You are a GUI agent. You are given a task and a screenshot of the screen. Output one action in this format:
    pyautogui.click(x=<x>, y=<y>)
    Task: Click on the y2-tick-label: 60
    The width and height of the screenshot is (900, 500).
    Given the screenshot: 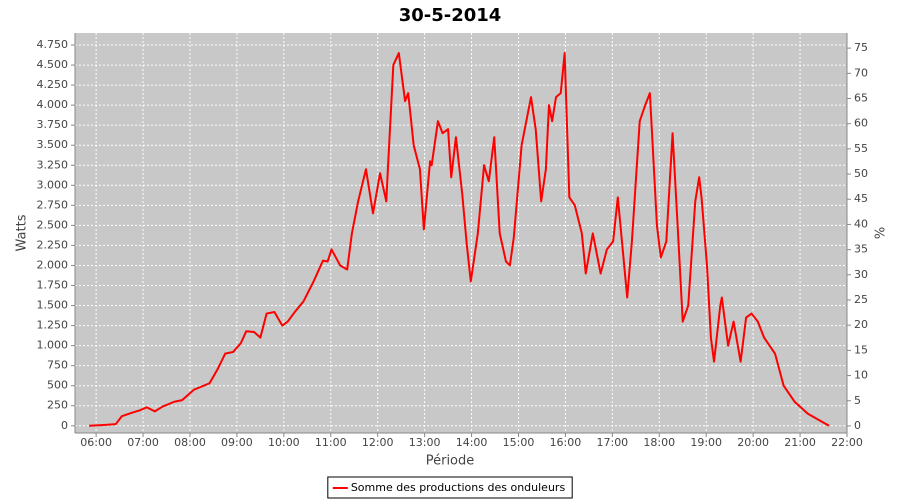 What is the action you would take?
    pyautogui.click(x=861, y=123)
    